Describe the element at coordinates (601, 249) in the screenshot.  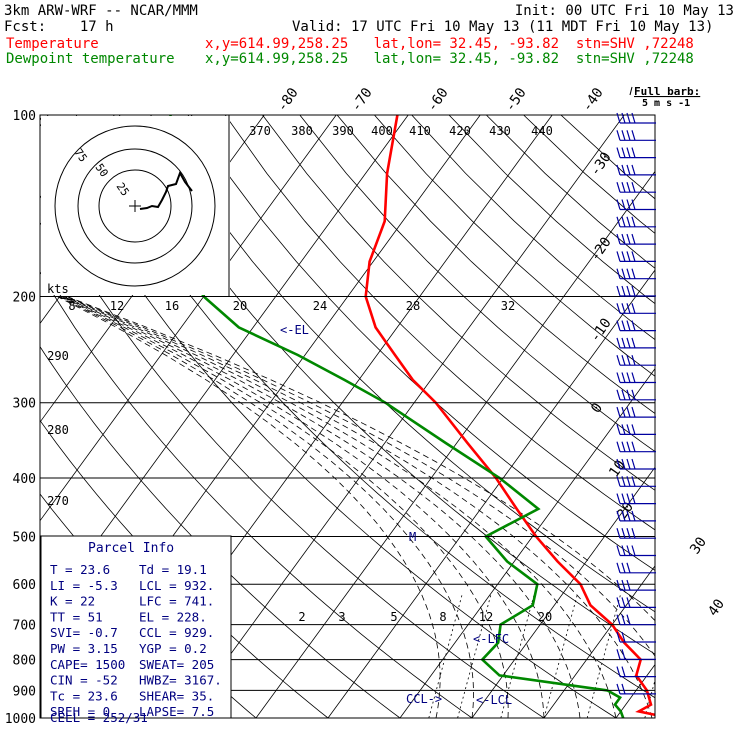
I see `isotherm-right-label: -20` at that location.